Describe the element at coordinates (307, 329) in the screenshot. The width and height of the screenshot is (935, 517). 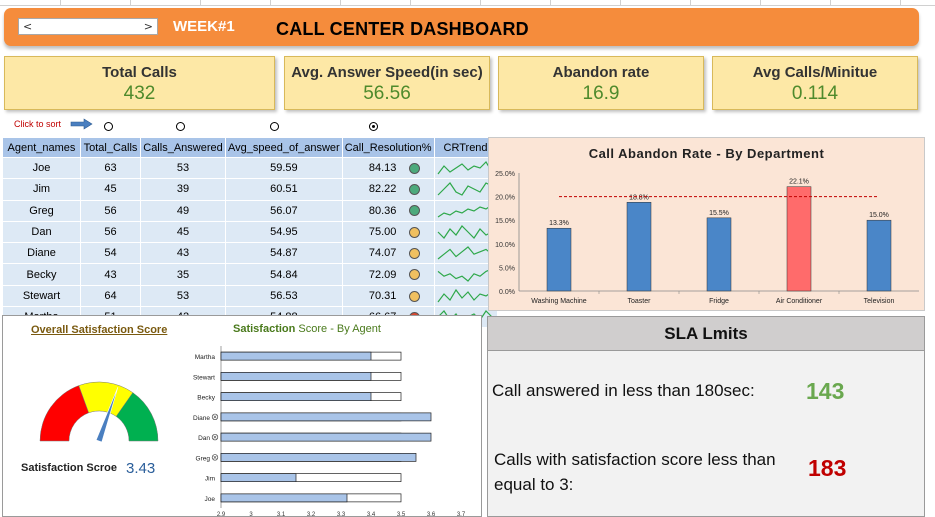
I see `agent-satisfaction-title: Satisfaction Score - By Agent` at that location.